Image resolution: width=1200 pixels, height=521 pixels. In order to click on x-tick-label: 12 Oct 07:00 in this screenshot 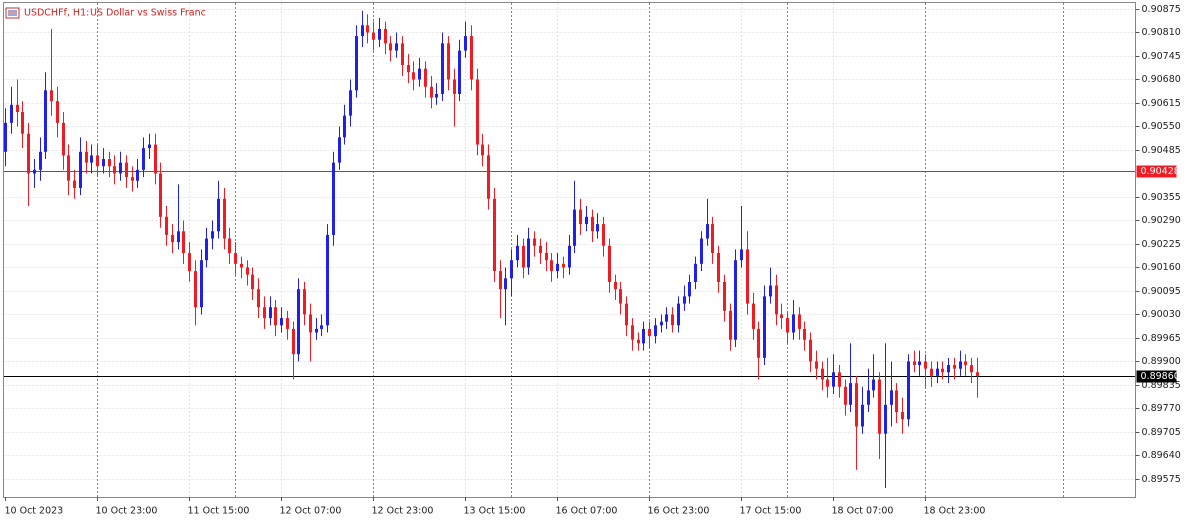, I will do `click(311, 511)`.